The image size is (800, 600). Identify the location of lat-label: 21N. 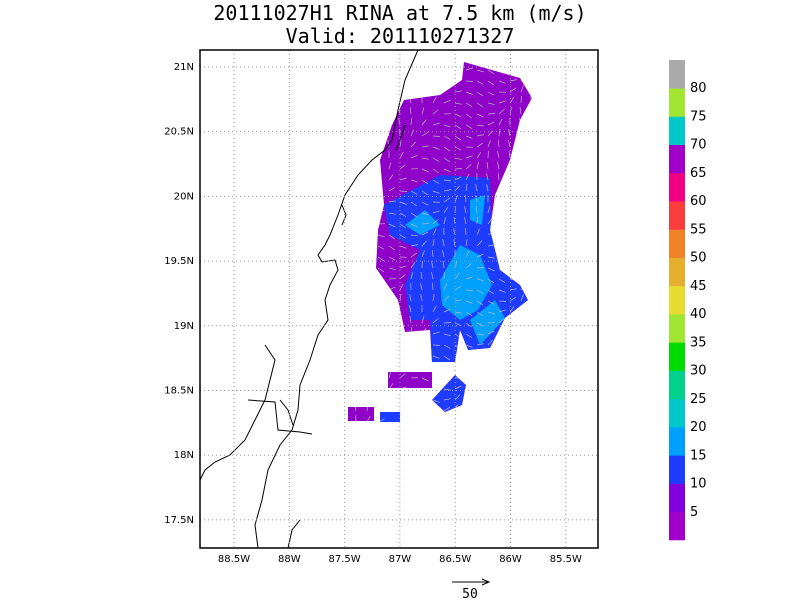
(184, 67).